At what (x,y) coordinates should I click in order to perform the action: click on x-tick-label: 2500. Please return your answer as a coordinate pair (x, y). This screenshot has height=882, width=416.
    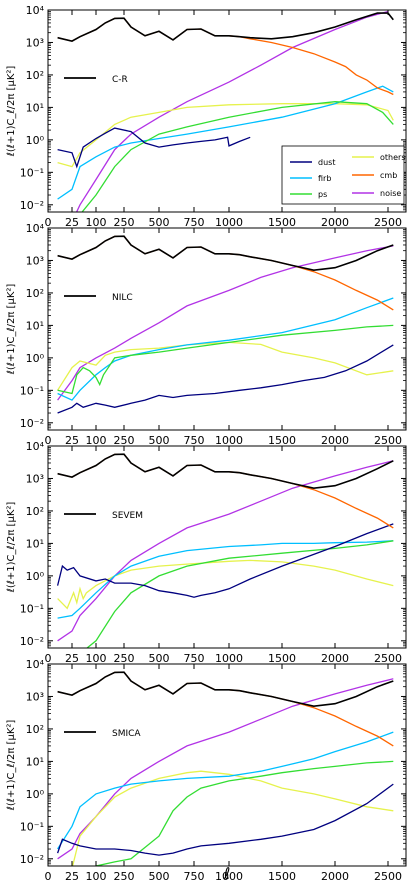
    Looking at the image, I should click on (388, 876).